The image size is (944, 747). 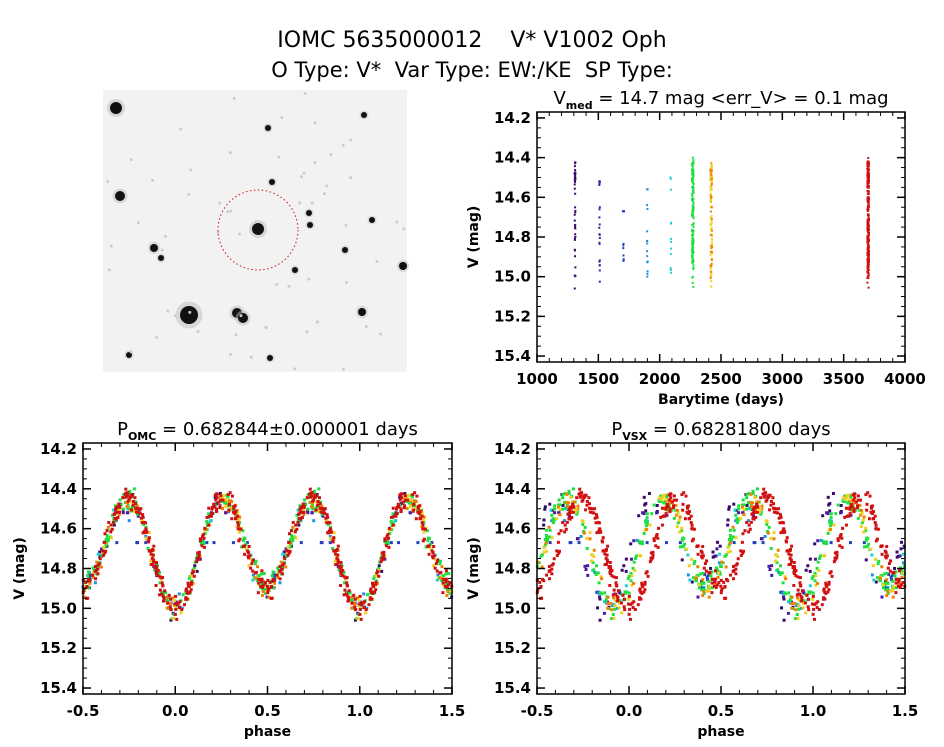 What do you see at coordinates (512, 197) in the screenshot?
I see `y-tick-label: 14.6` at bounding box center [512, 197].